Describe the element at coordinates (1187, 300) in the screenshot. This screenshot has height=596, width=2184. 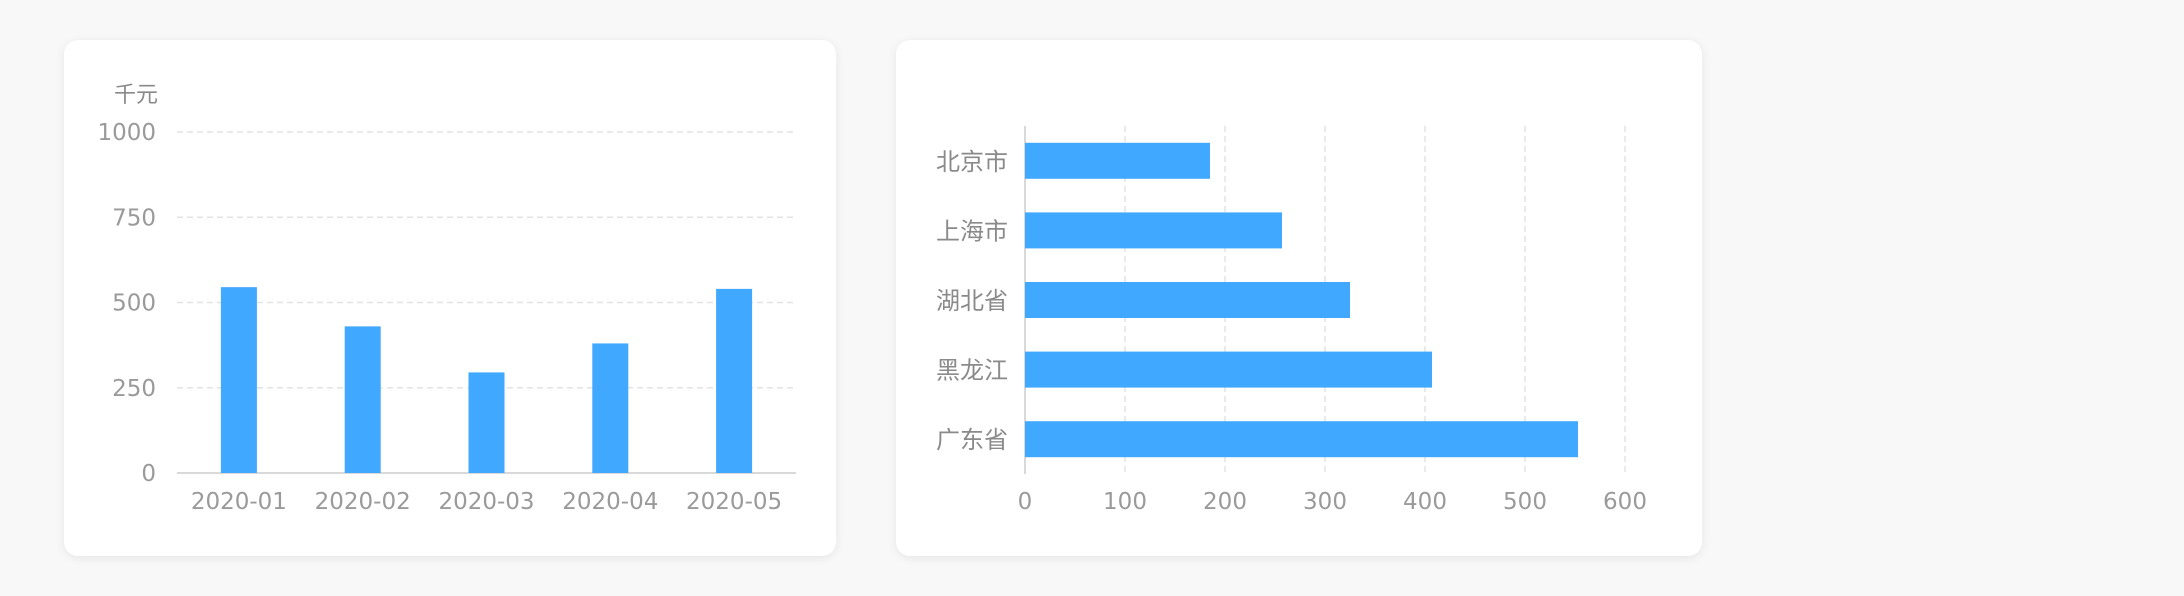
I see `bar-湖北省` at that location.